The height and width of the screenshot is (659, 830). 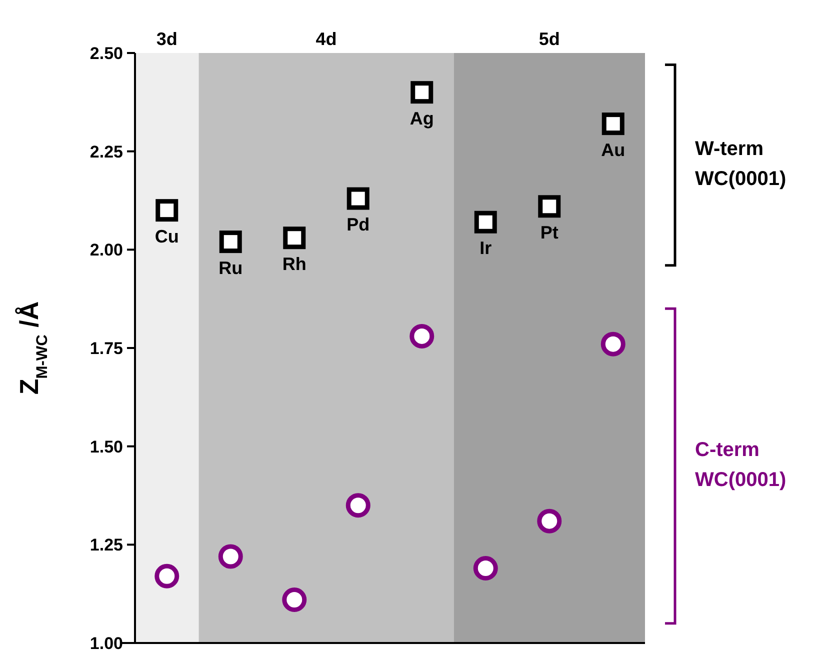 What do you see at coordinates (422, 118) in the screenshot?
I see `x-tick-label: Ag` at bounding box center [422, 118].